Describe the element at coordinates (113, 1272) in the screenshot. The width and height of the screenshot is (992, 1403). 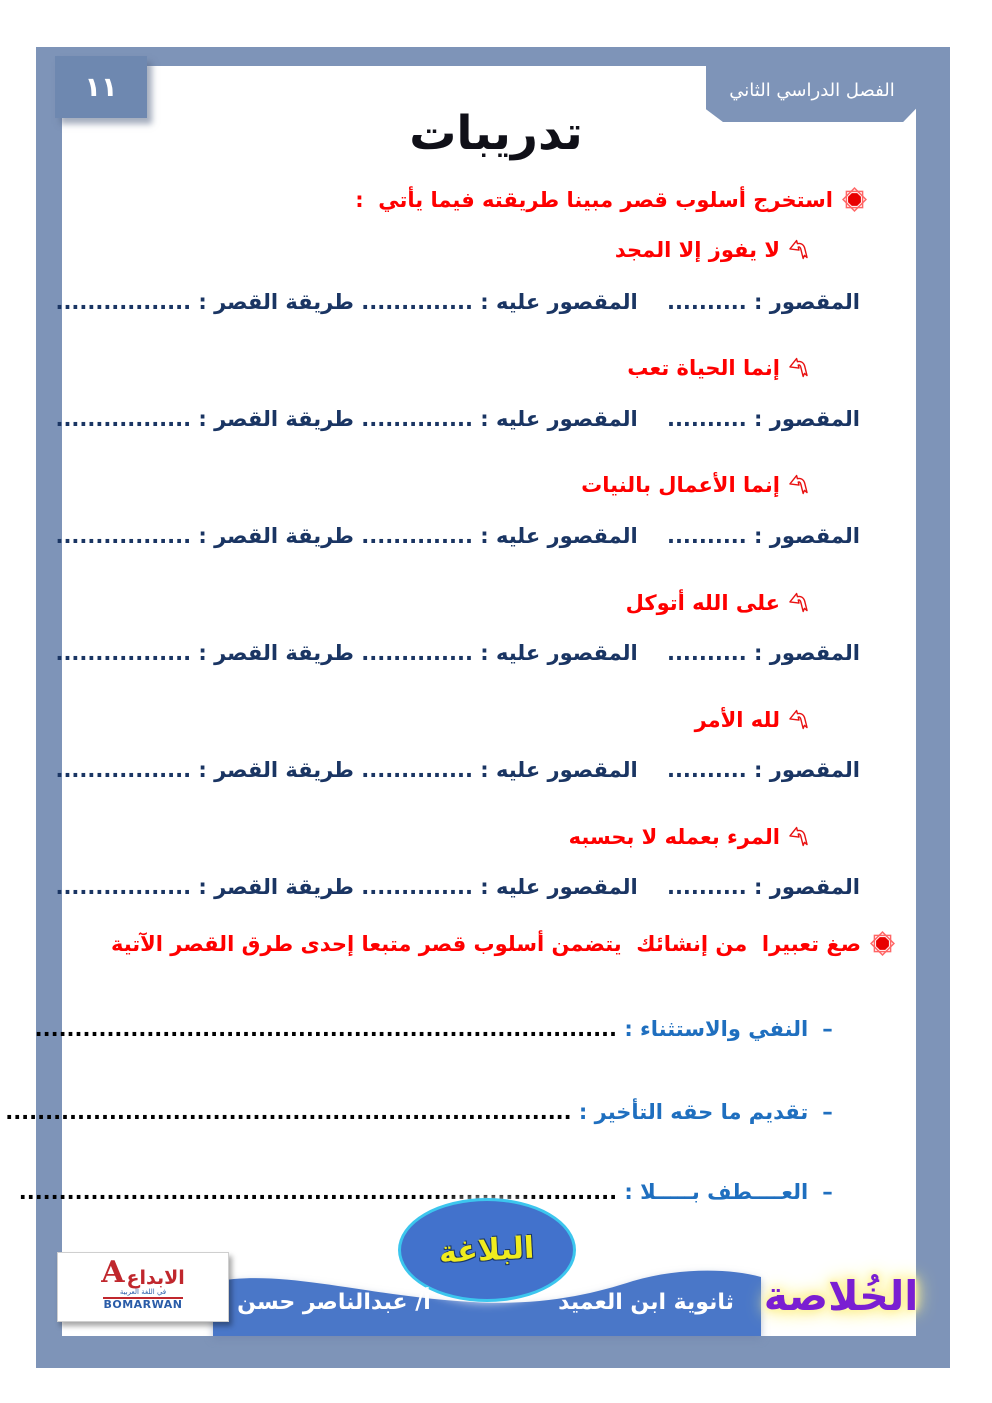
I see `publisher-letter-mark: A` at that location.